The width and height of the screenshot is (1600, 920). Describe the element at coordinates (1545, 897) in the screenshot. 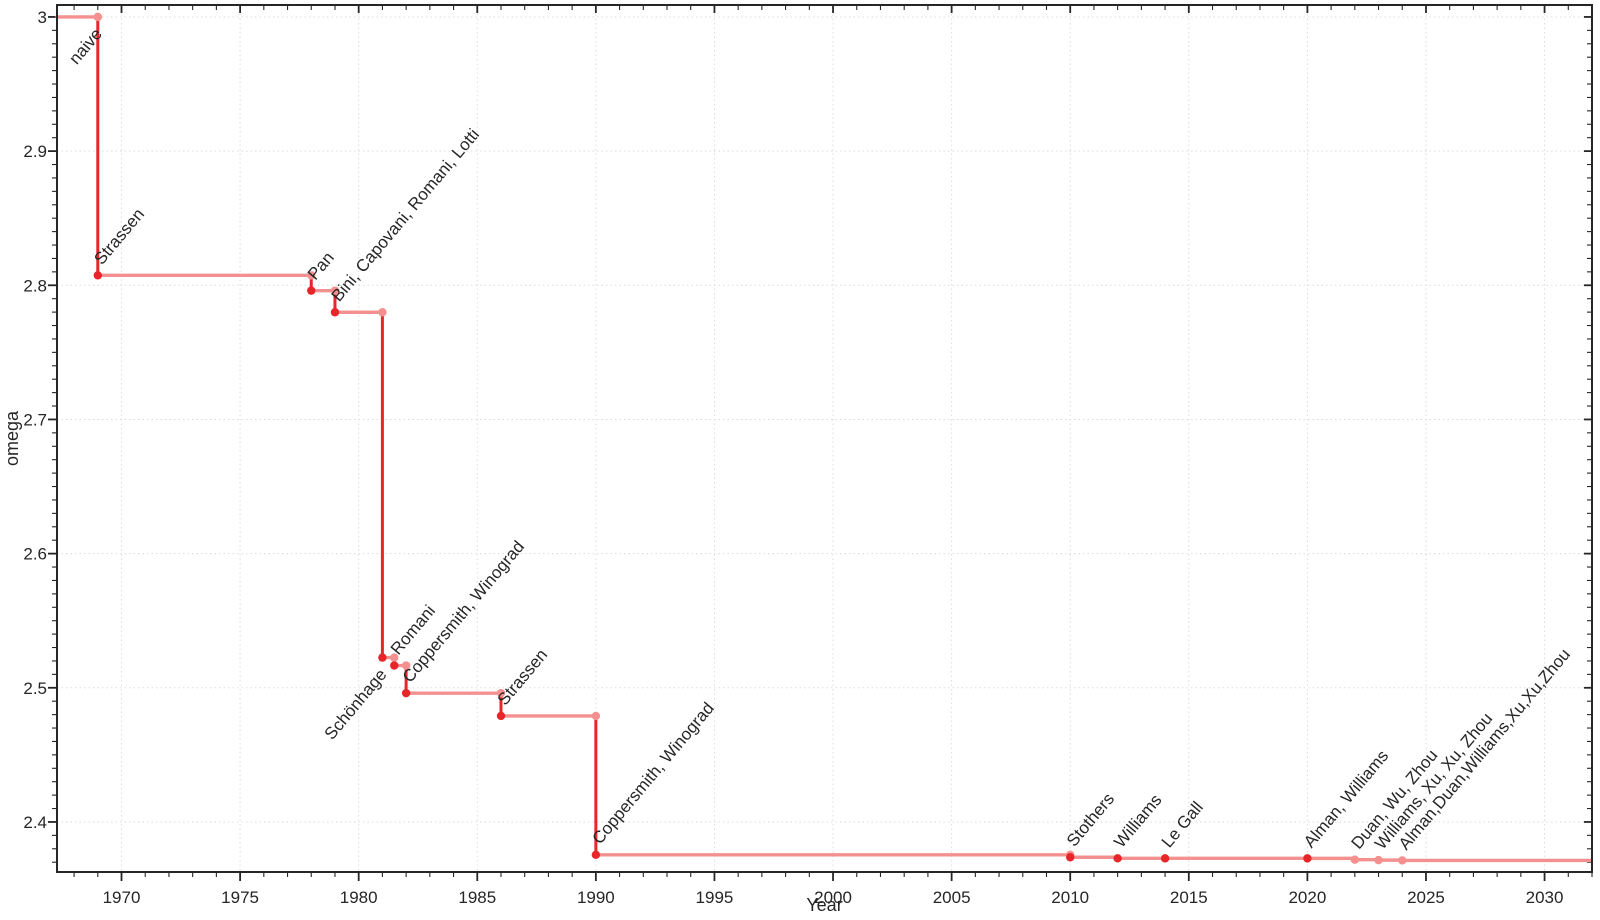

I see `x-tick-label: 2030` at that location.